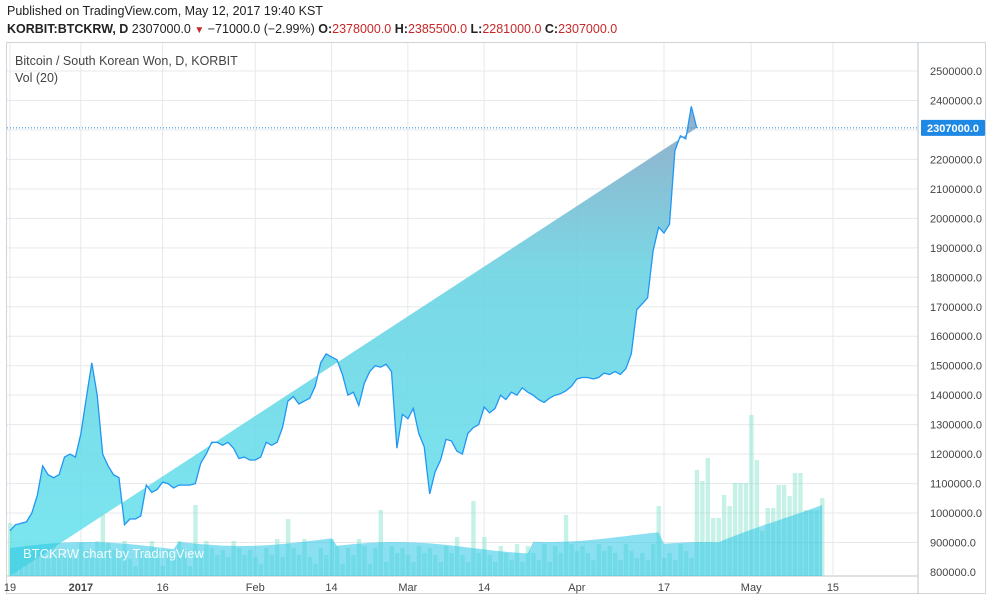 Image resolution: width=992 pixels, height=602 pixels. I want to click on y-tick-label: 1400000.0, so click(956, 396).